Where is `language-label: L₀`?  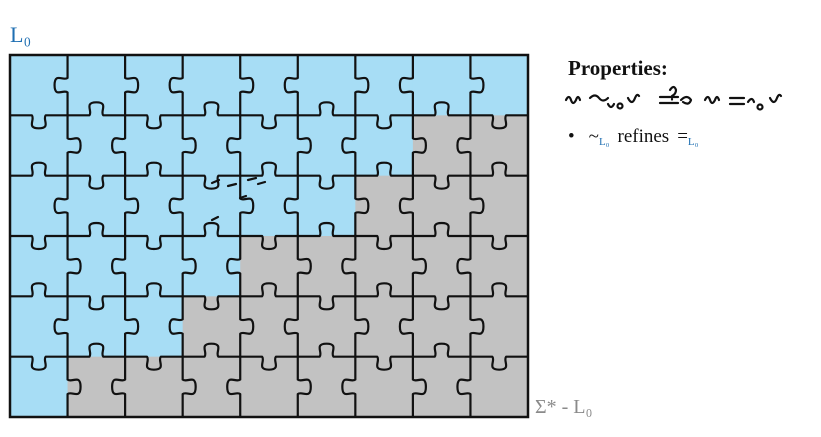 language-label: L₀ is located at coordinates (21, 34).